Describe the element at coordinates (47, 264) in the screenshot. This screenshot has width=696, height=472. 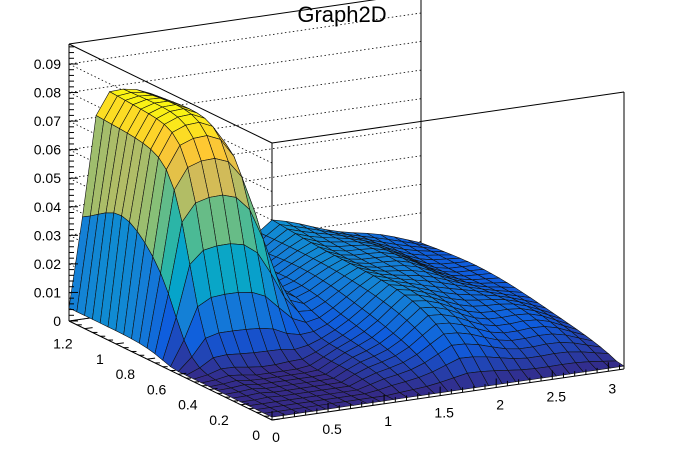
I see `z-tick-label: 0.02` at that location.